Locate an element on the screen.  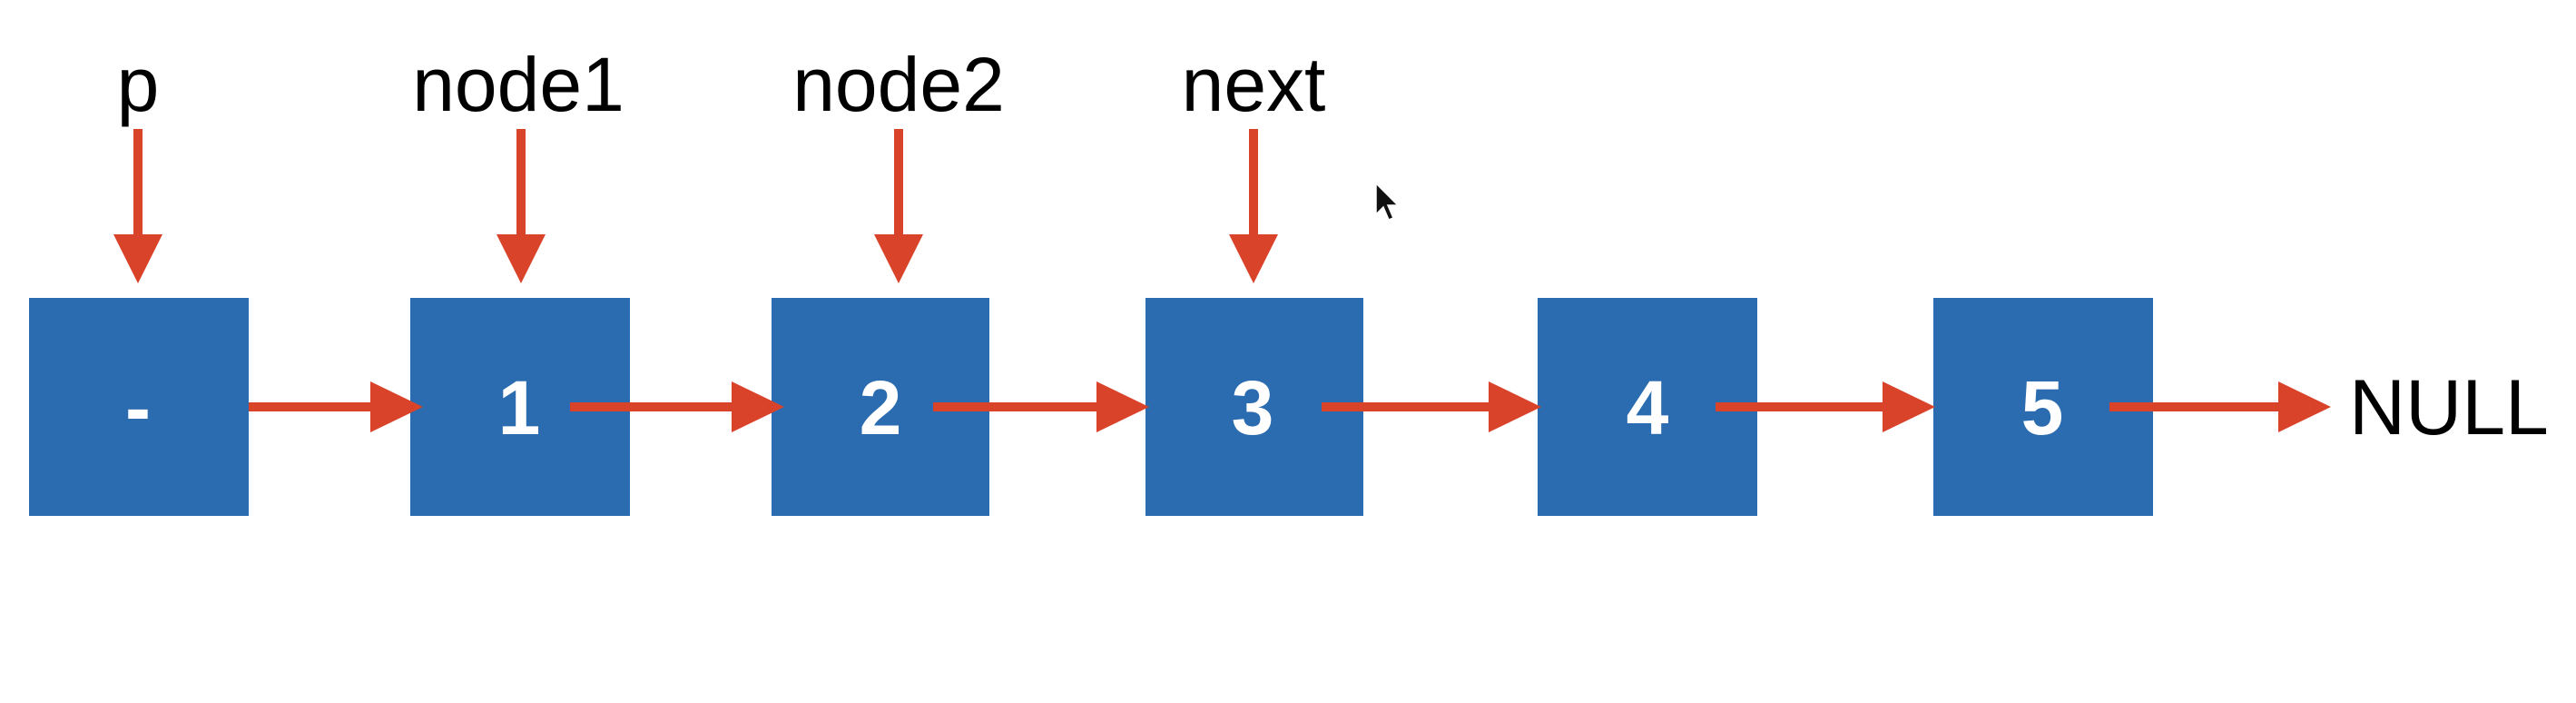
node-value: 1 is located at coordinates (519, 408).